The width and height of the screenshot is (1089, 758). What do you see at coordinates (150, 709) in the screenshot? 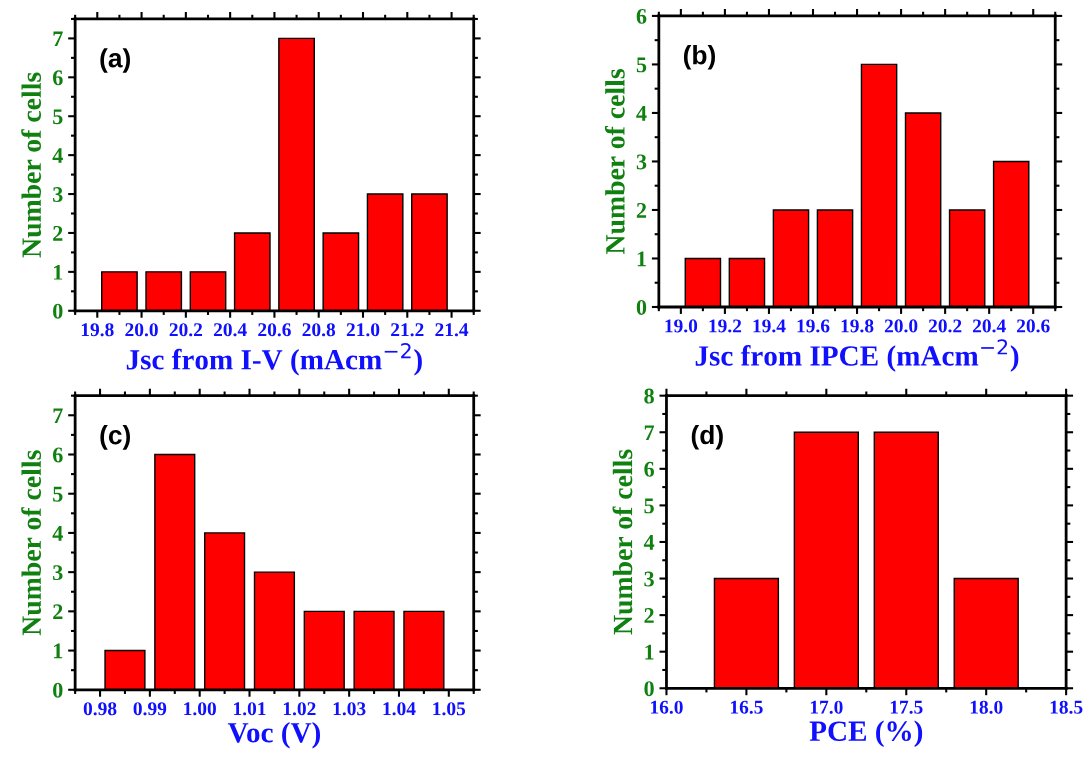
I see `x-tick-label: 0.99` at bounding box center [150, 709].